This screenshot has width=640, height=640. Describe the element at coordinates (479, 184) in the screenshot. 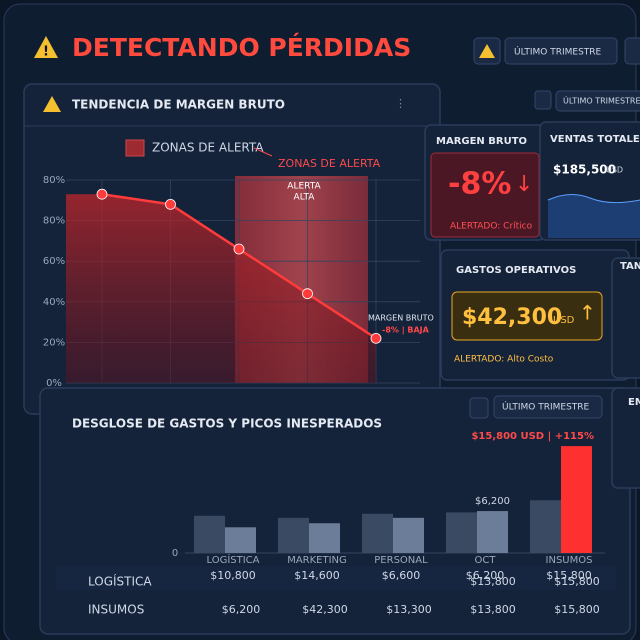

I see `card-value: -8%` at that location.